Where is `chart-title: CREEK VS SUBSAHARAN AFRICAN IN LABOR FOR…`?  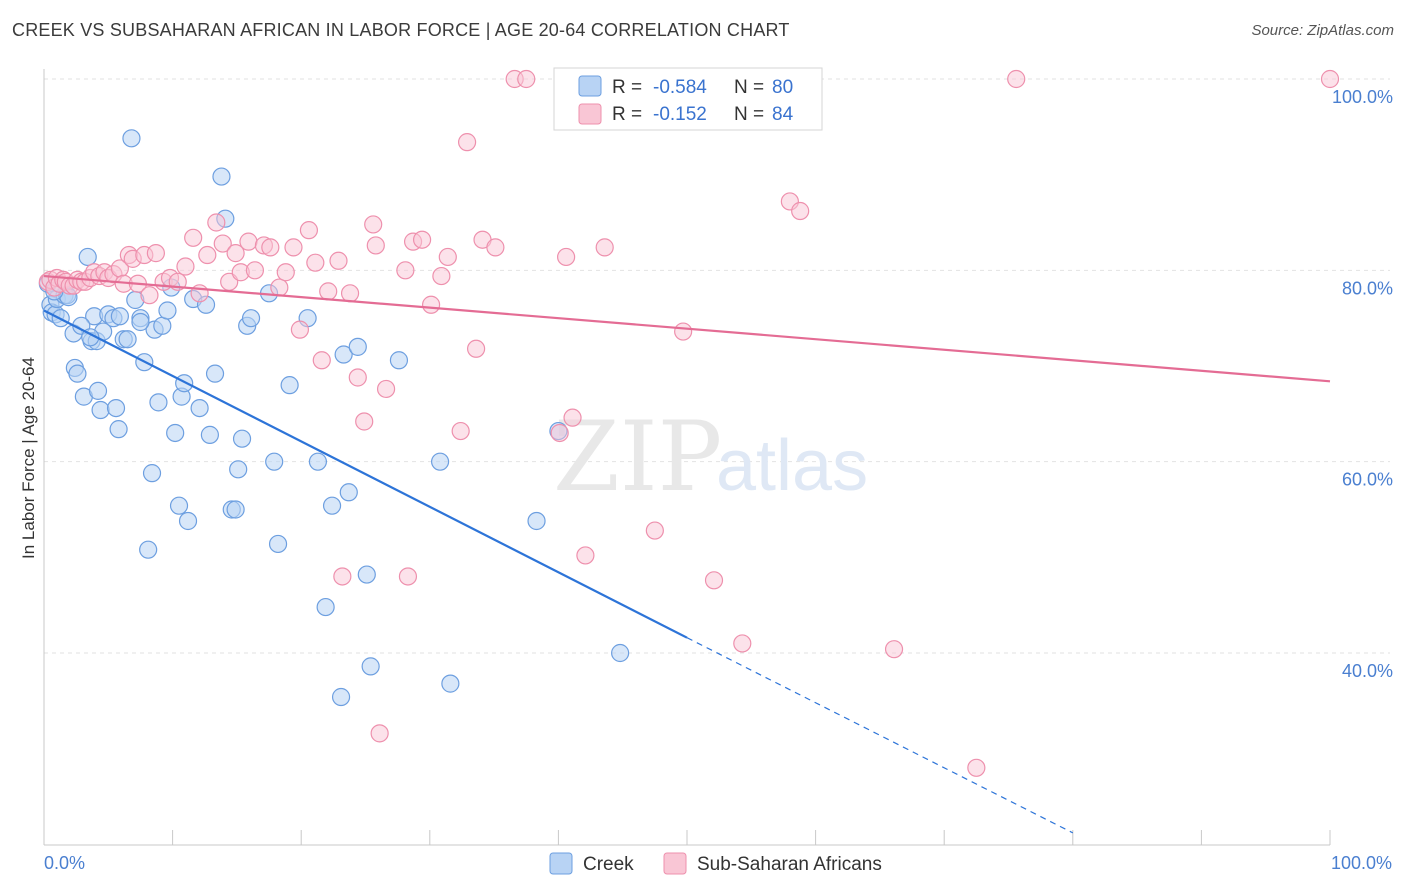 chart-title: CREEK VS SUBSAHARAN AFRICAN IN LABOR FOR… is located at coordinates (401, 30).